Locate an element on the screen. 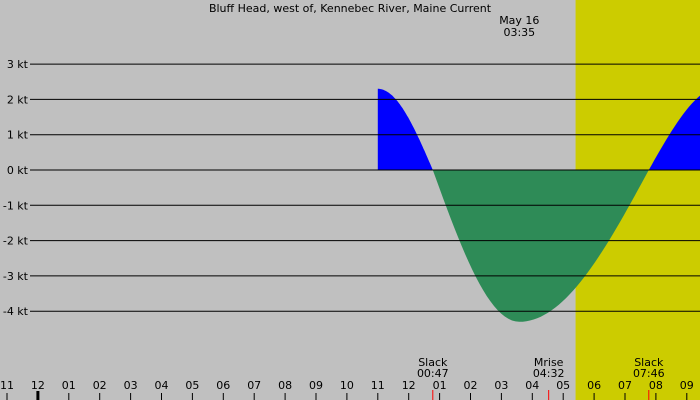 Image resolution: width=700 pixels, height=400 pixels. y-tick-label: 2 kt is located at coordinates (18, 99).